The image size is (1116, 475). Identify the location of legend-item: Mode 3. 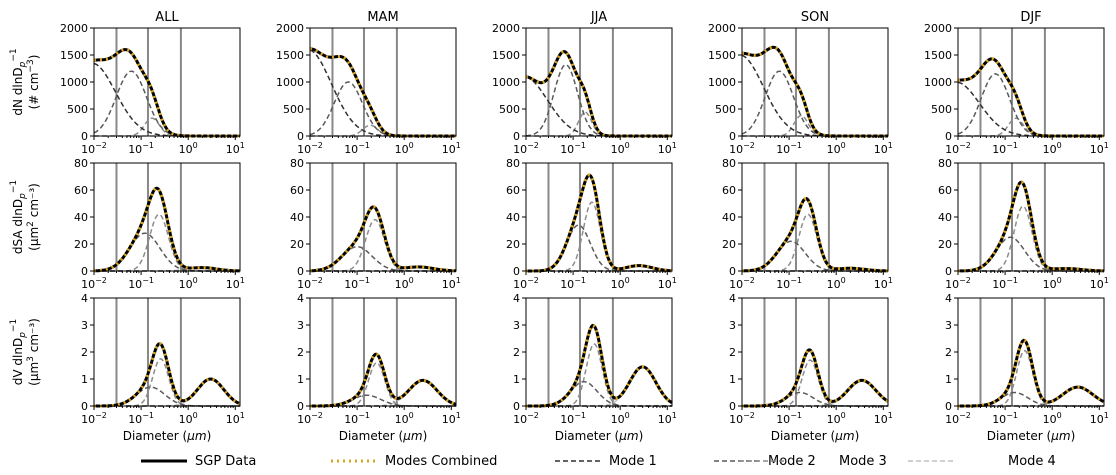
(813, 461).